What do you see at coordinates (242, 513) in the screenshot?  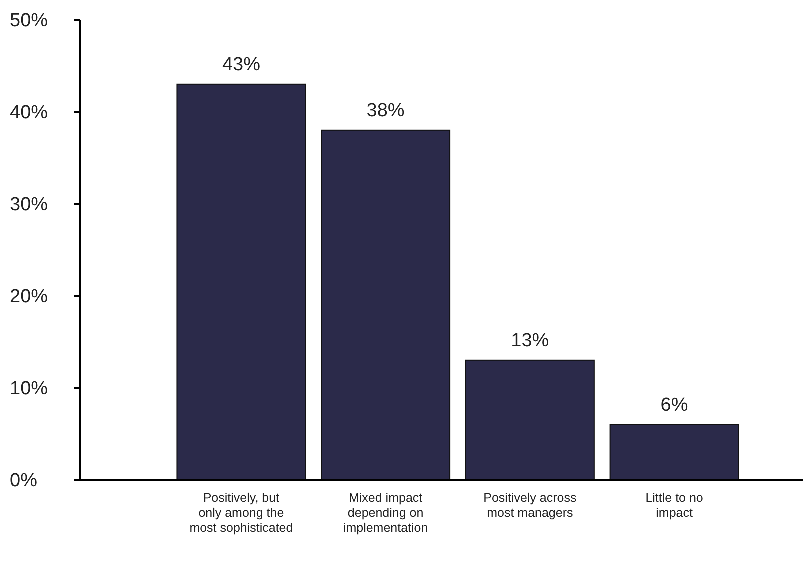 I see `x-tick-label: Positively, but only among the most sophisticated` at bounding box center [242, 513].